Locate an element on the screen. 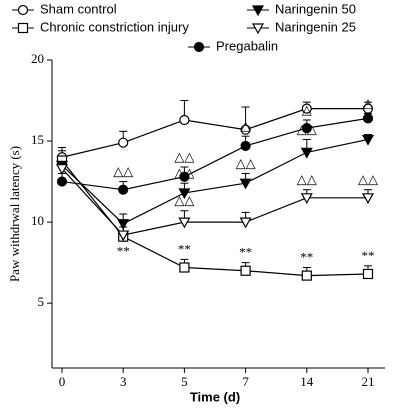 The height and width of the screenshot is (412, 400). x-axis-label: Time (d) is located at coordinates (215, 396).